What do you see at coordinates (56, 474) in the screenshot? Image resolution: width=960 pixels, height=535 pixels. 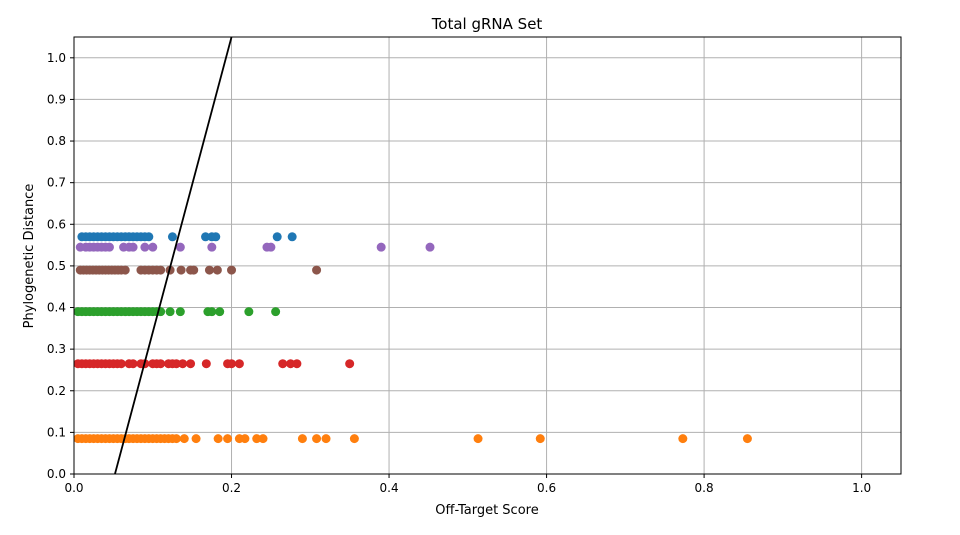 I see `y-tick-label: 0.0` at bounding box center [56, 474].